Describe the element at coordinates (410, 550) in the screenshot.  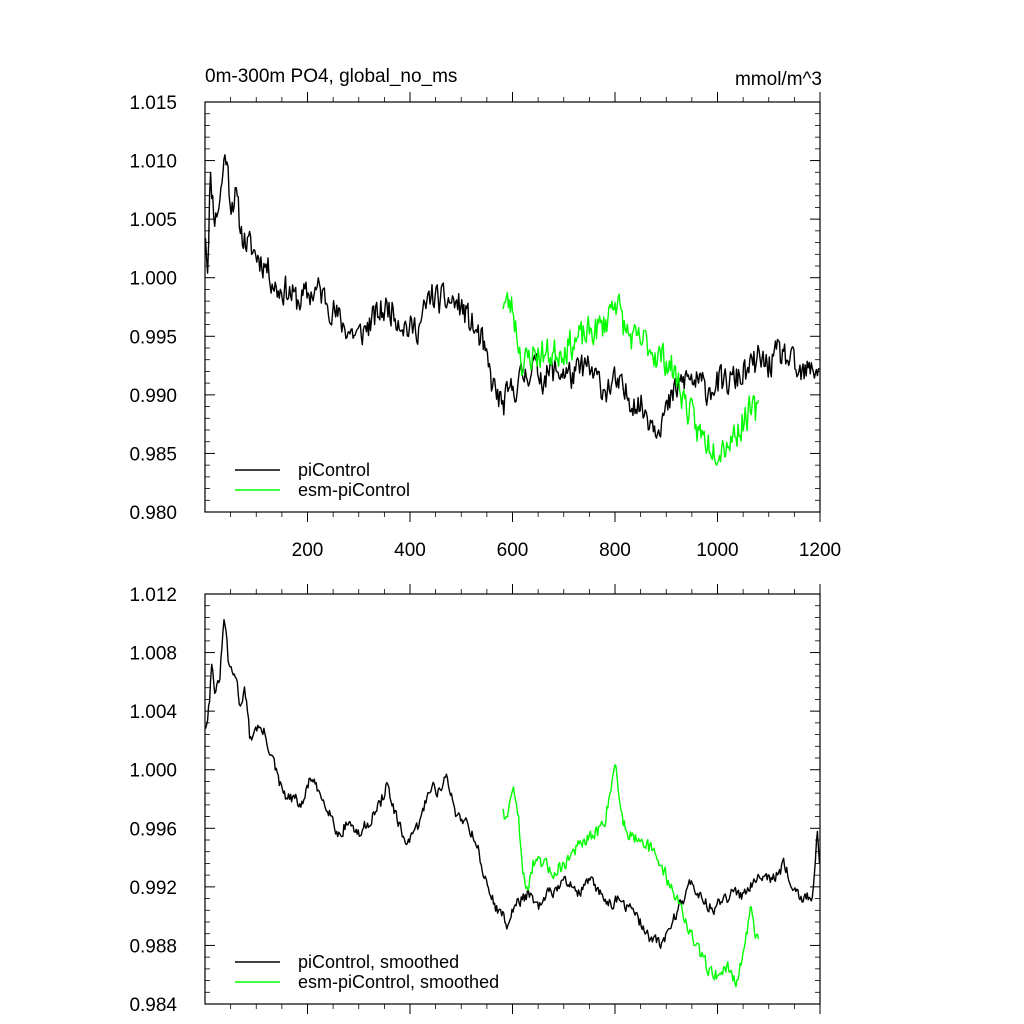
I see `x-tick-label: 400` at that location.